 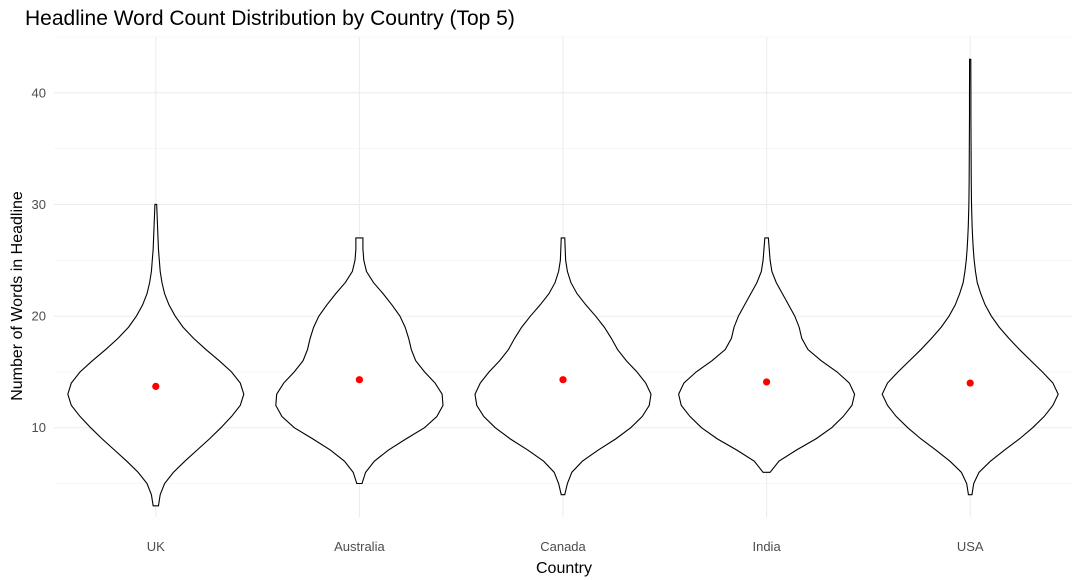 What do you see at coordinates (766, 546) in the screenshot?
I see `x-tick-label: India` at bounding box center [766, 546].